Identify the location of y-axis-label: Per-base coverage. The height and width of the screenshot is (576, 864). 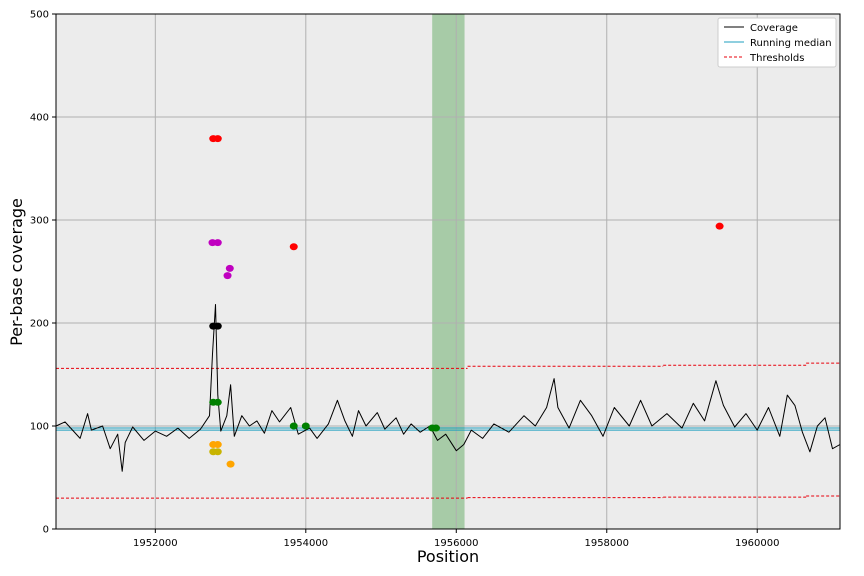
(16, 272).